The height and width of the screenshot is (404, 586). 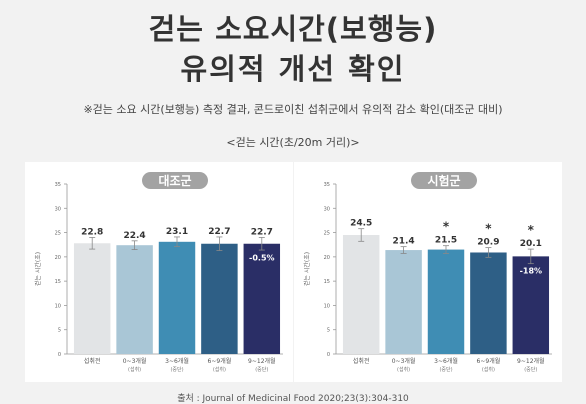 I want to click on value-label: 21.5, so click(x=446, y=241).